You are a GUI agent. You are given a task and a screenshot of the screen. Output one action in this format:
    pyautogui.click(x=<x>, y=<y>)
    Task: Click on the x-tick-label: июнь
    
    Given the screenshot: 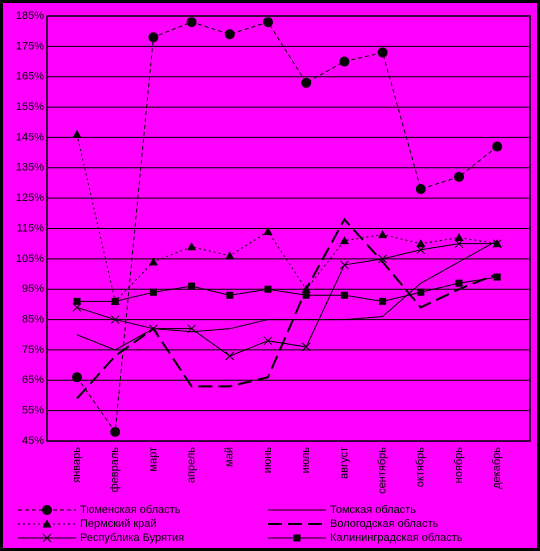 What is the action you would take?
    pyautogui.click(x=268, y=460)
    